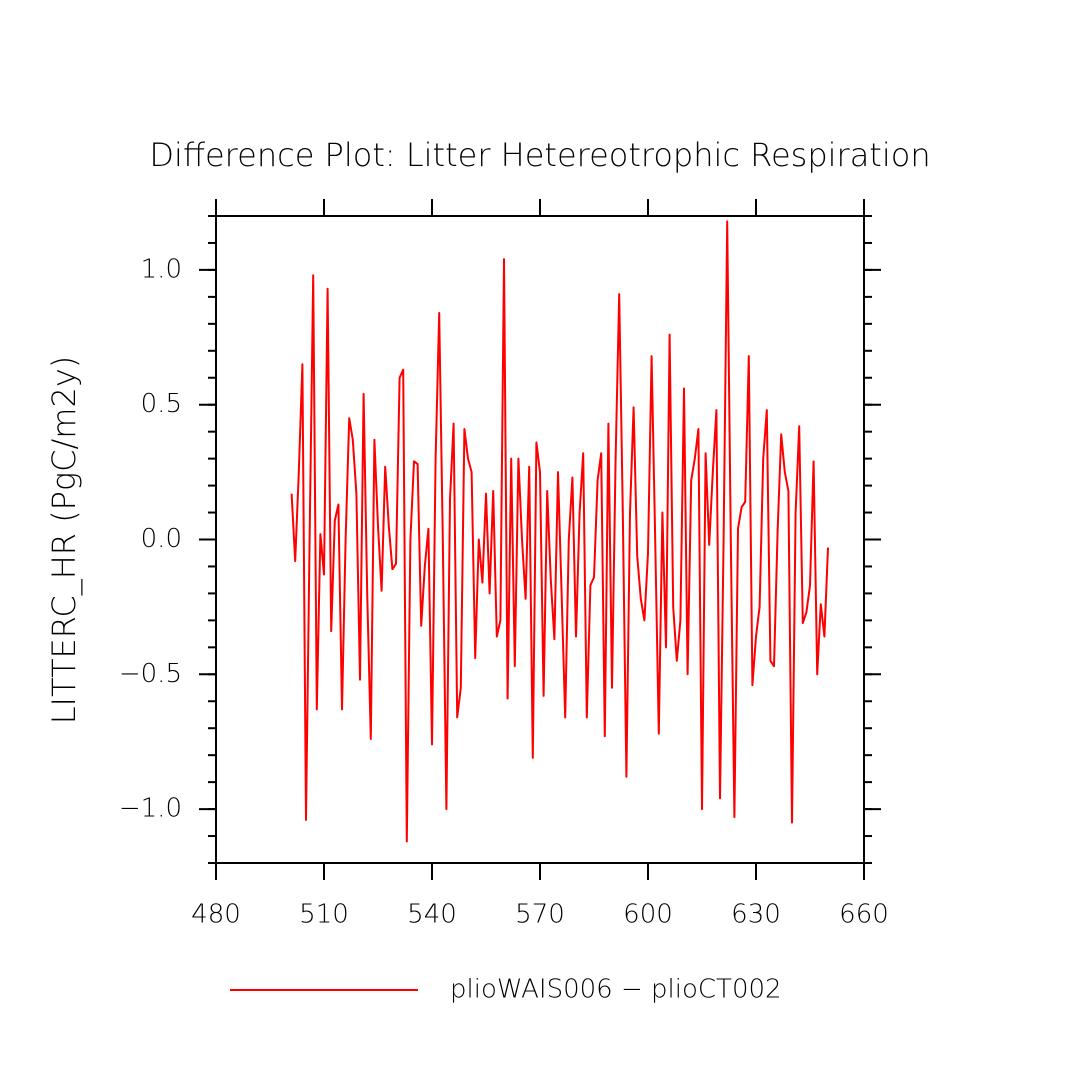 This screenshot has width=1080, height=1080. I want to click on legend-label: plioWAIS006 − plioCT002, so click(616, 990).